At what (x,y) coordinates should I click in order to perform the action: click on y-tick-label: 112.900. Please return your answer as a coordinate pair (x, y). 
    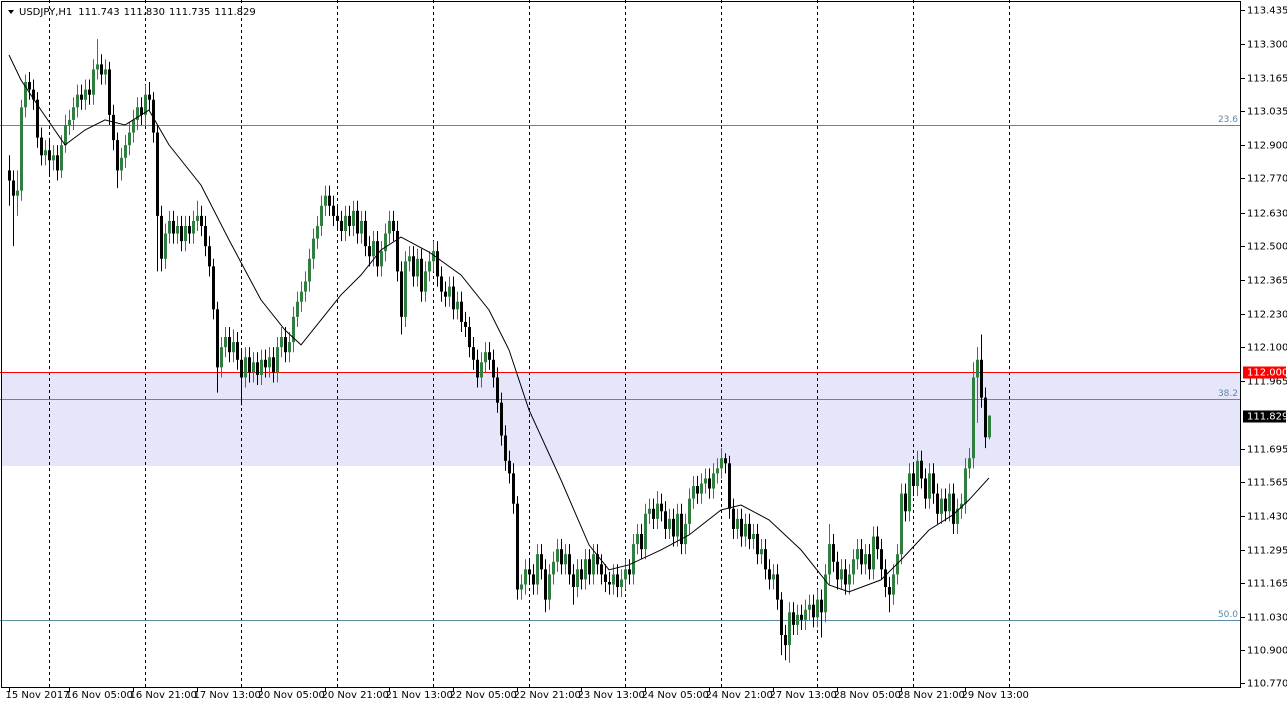
    Looking at the image, I should click on (1267, 146).